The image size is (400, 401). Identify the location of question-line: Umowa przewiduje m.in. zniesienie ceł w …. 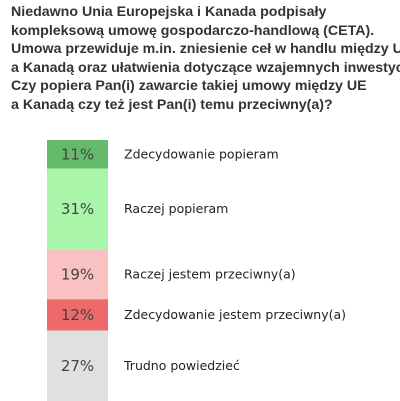
(205, 49).